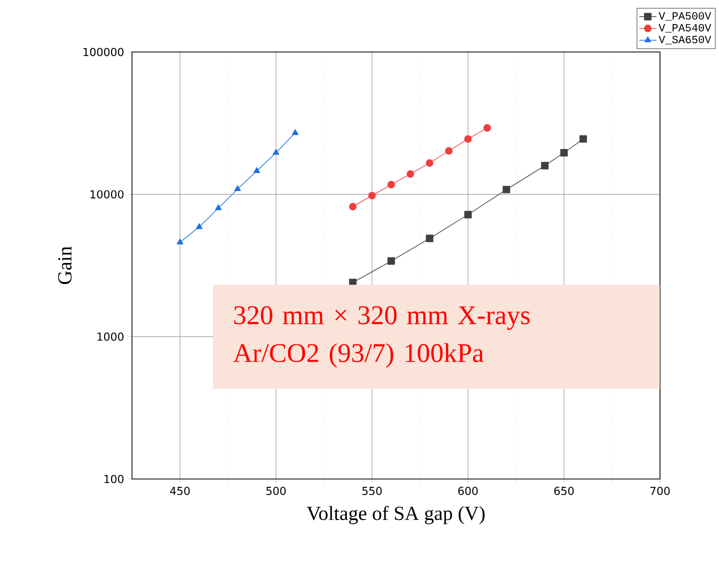  What do you see at coordinates (395, 515) in the screenshot?
I see `x-axis-title: Voltage of SA gap (V)` at bounding box center [395, 515].